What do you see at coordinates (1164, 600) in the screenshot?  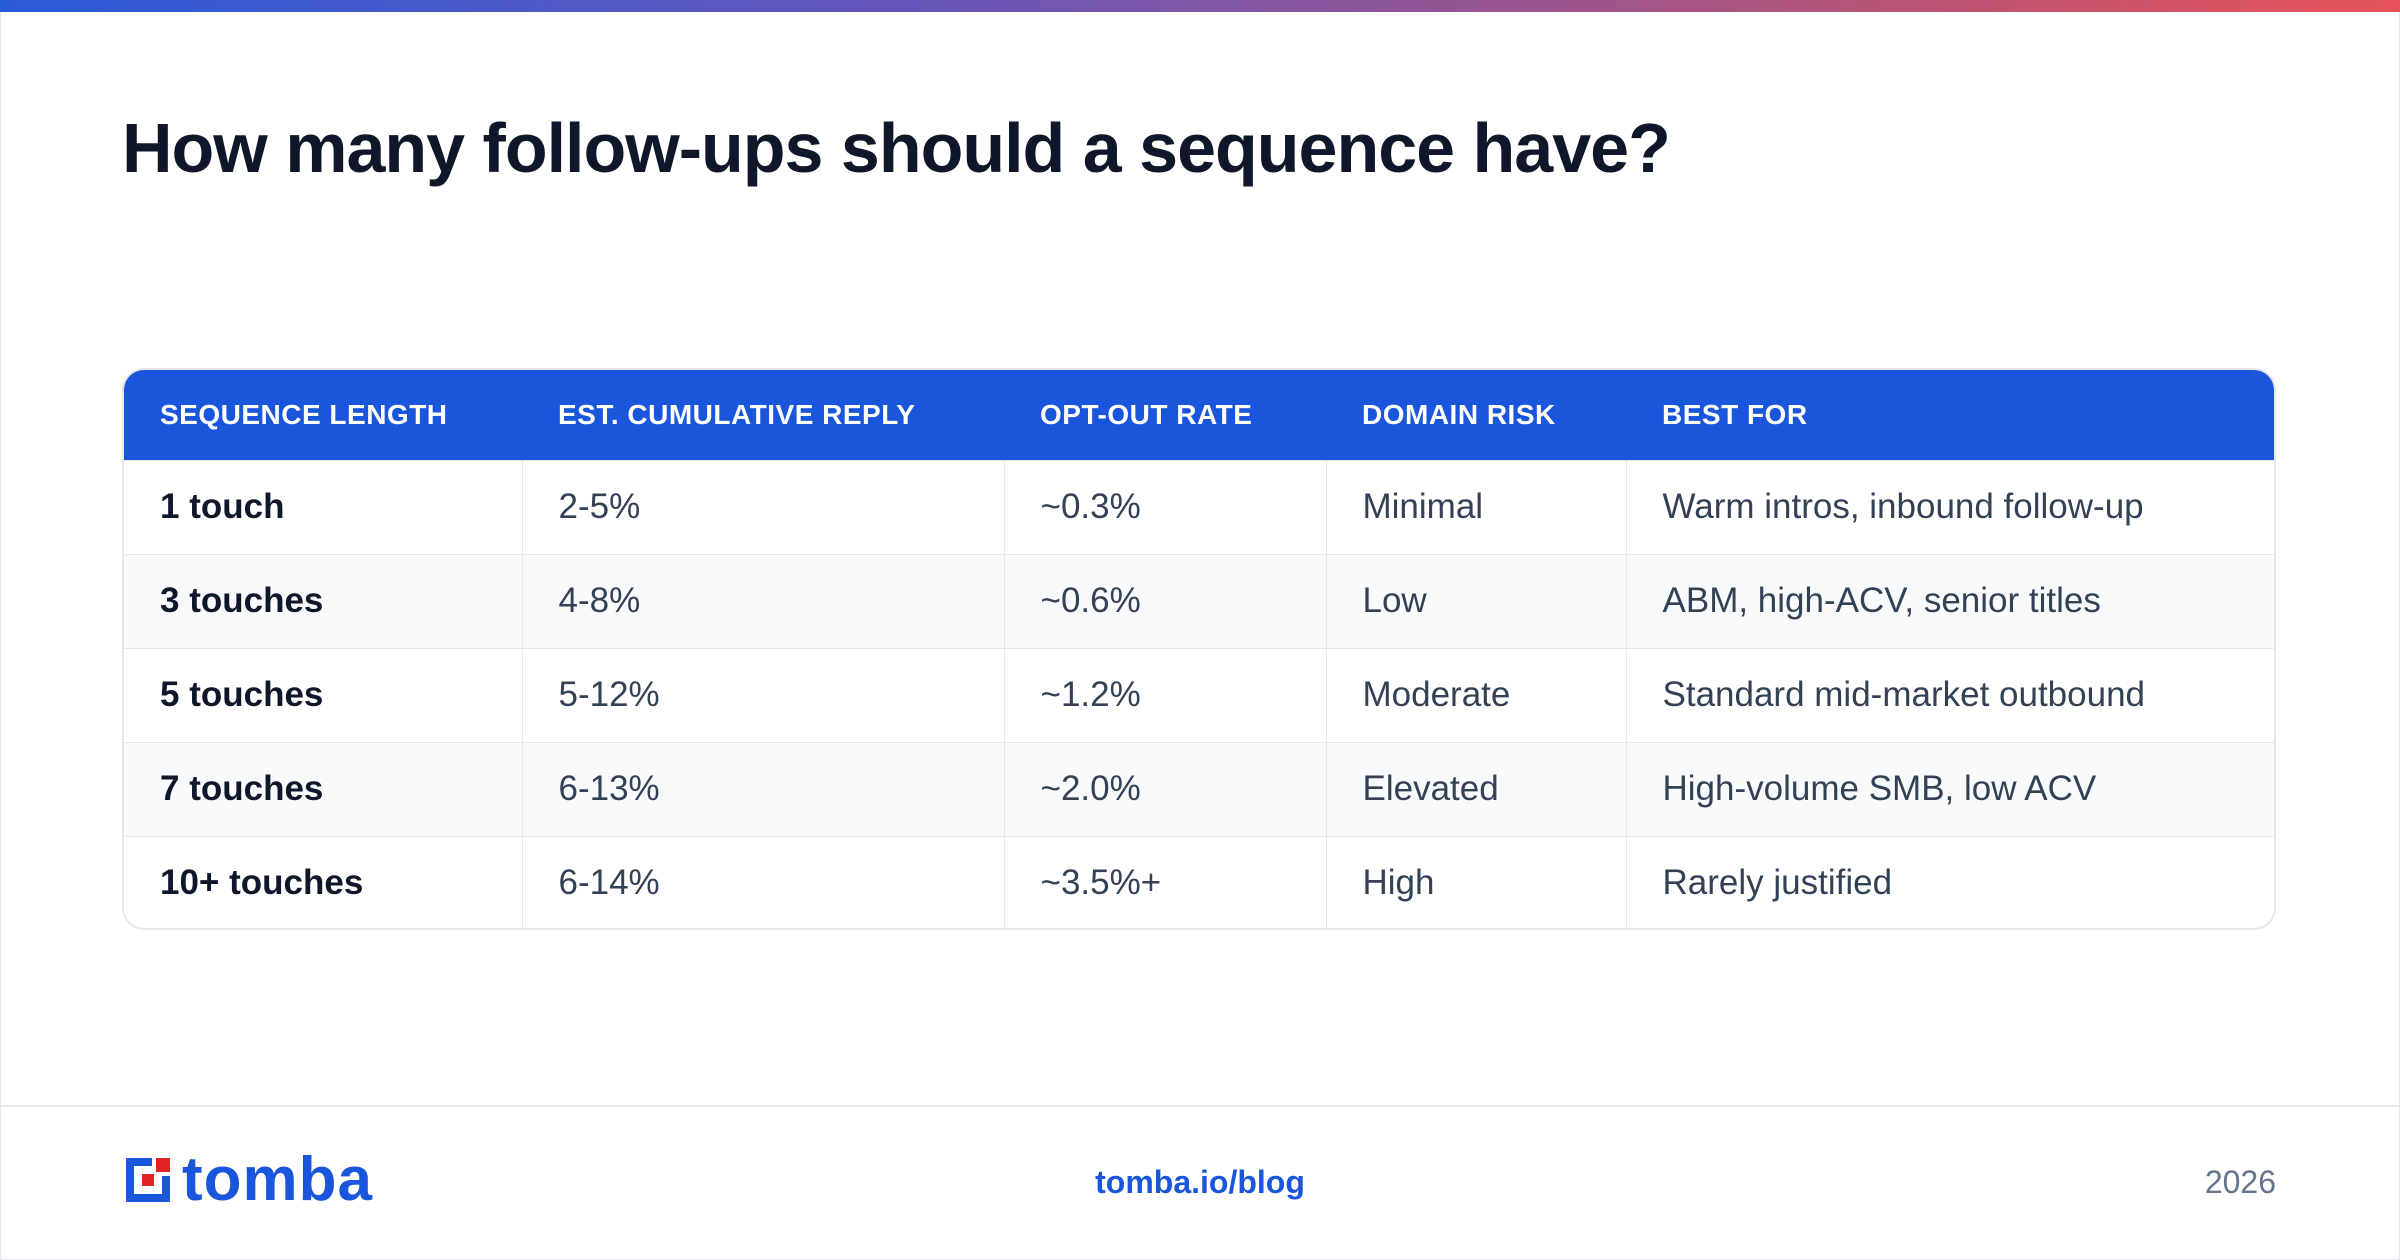 I see `cell-opt-out-rate: ~0.6%` at bounding box center [1164, 600].